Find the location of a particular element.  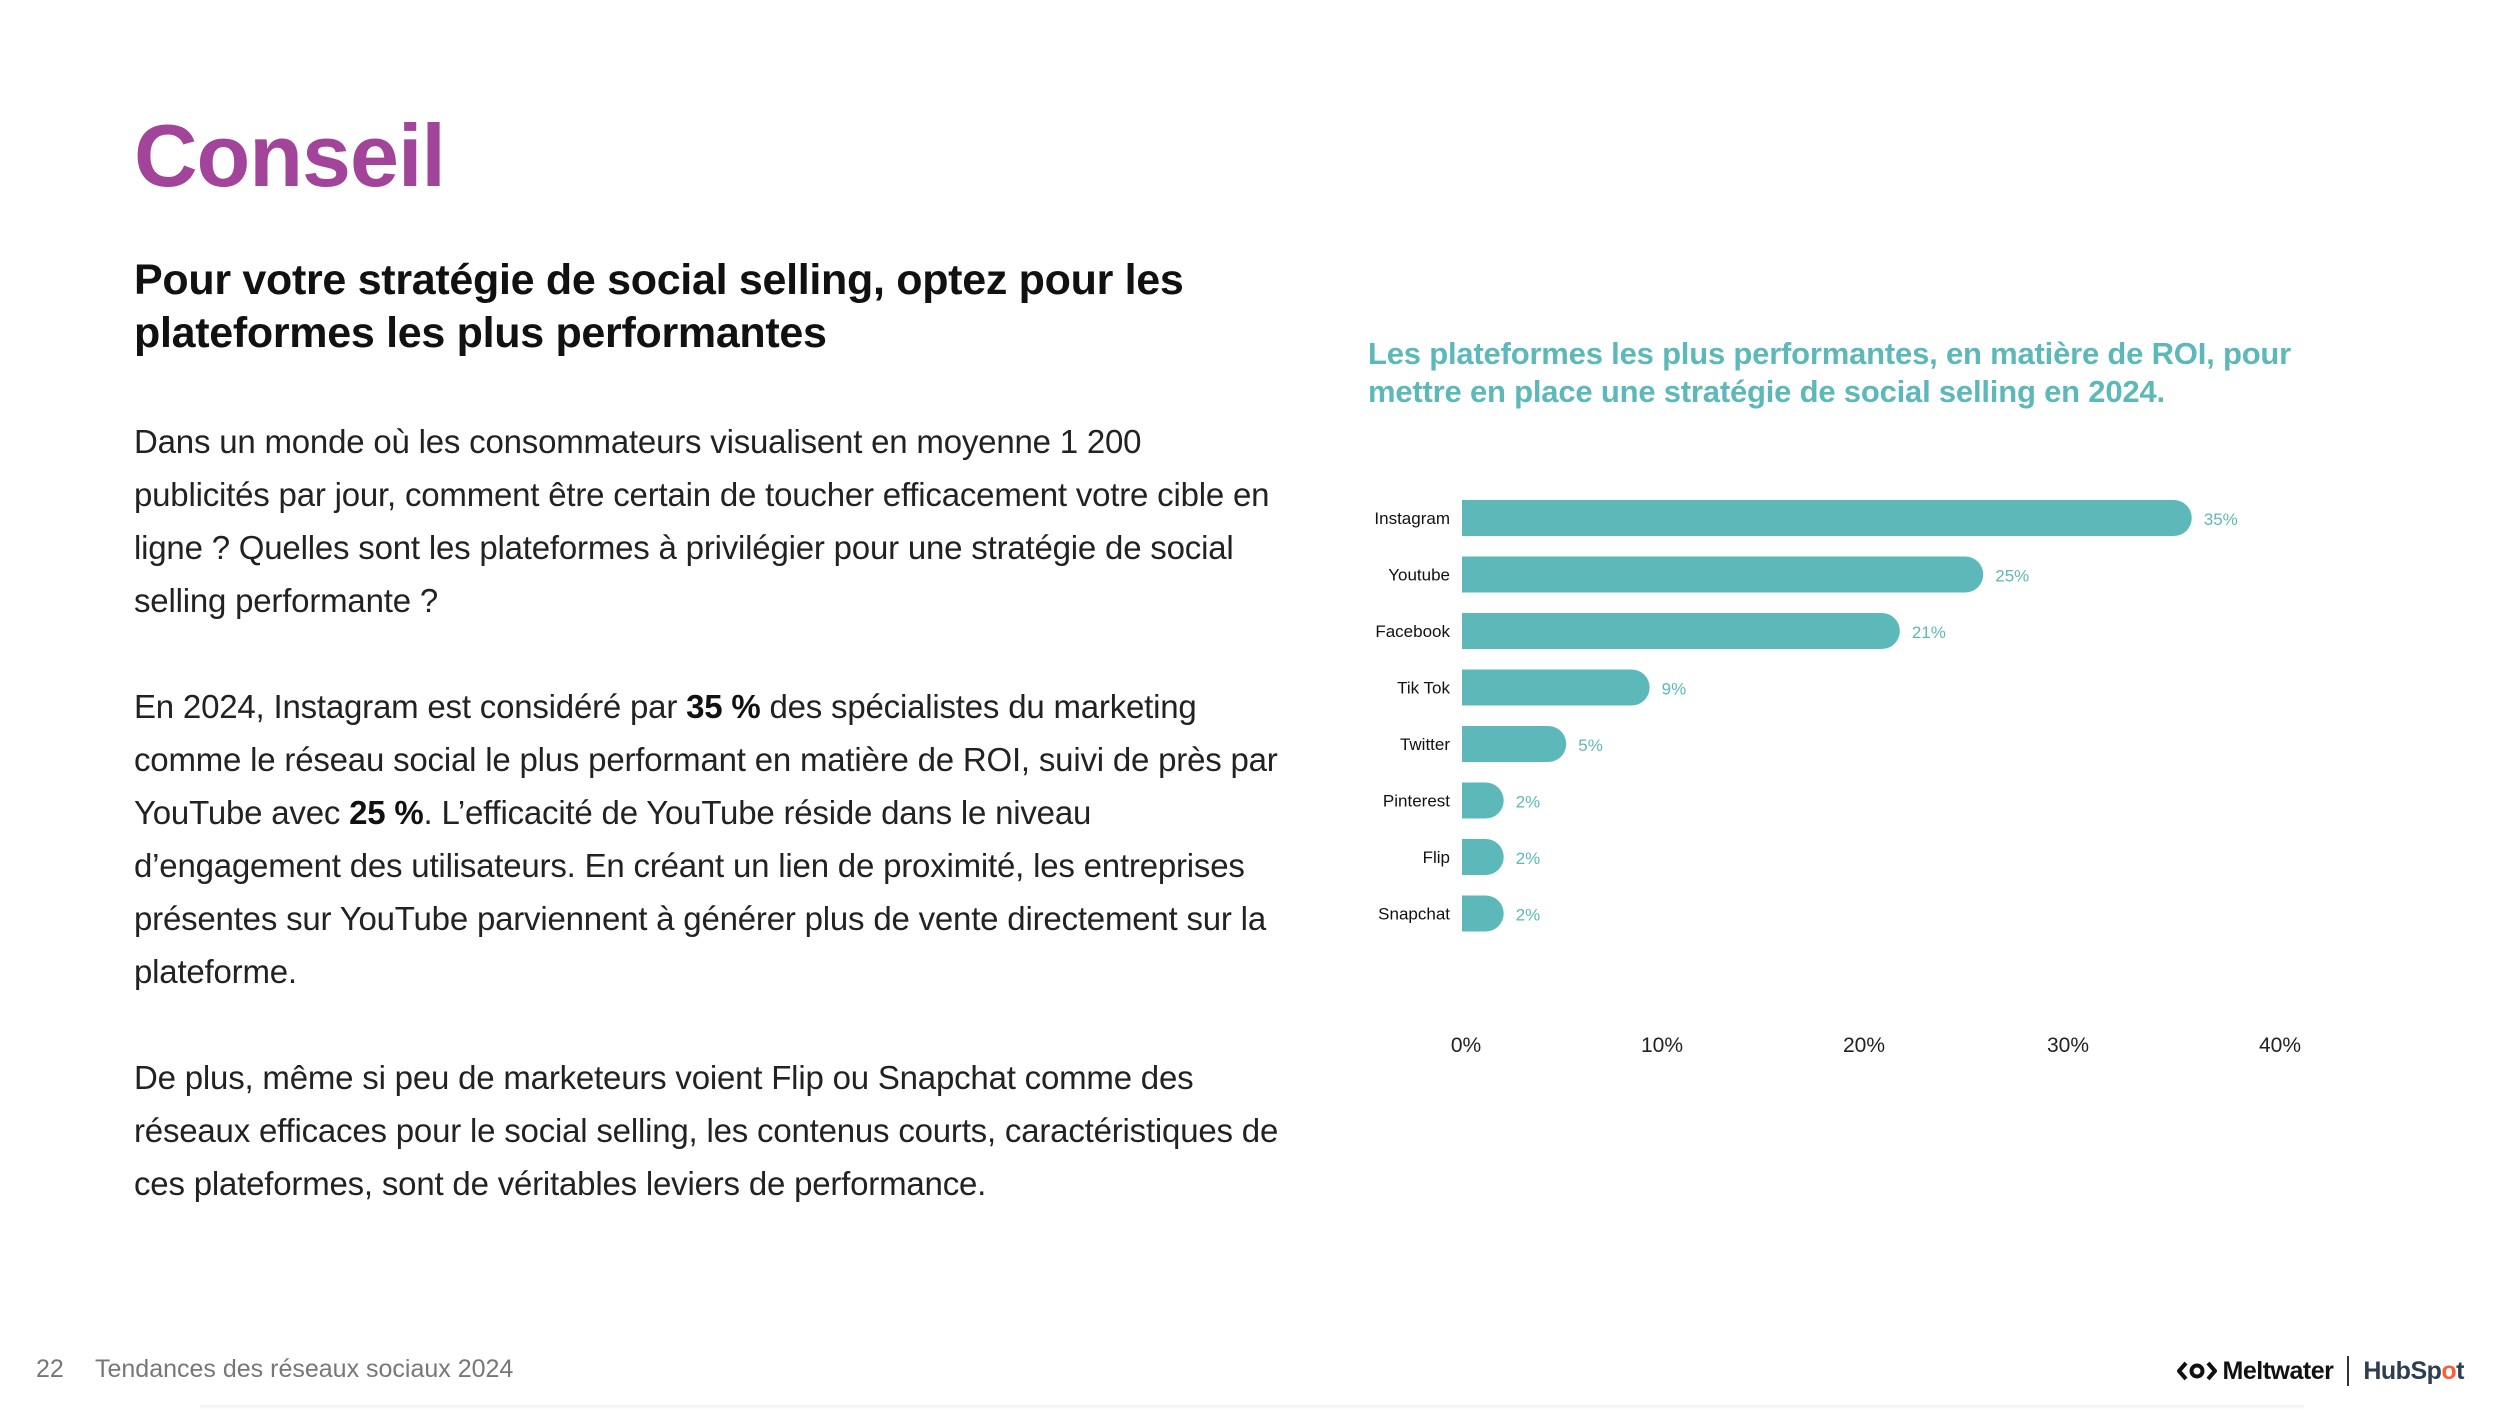

value-label-youtube: 25% is located at coordinates (2012, 576).